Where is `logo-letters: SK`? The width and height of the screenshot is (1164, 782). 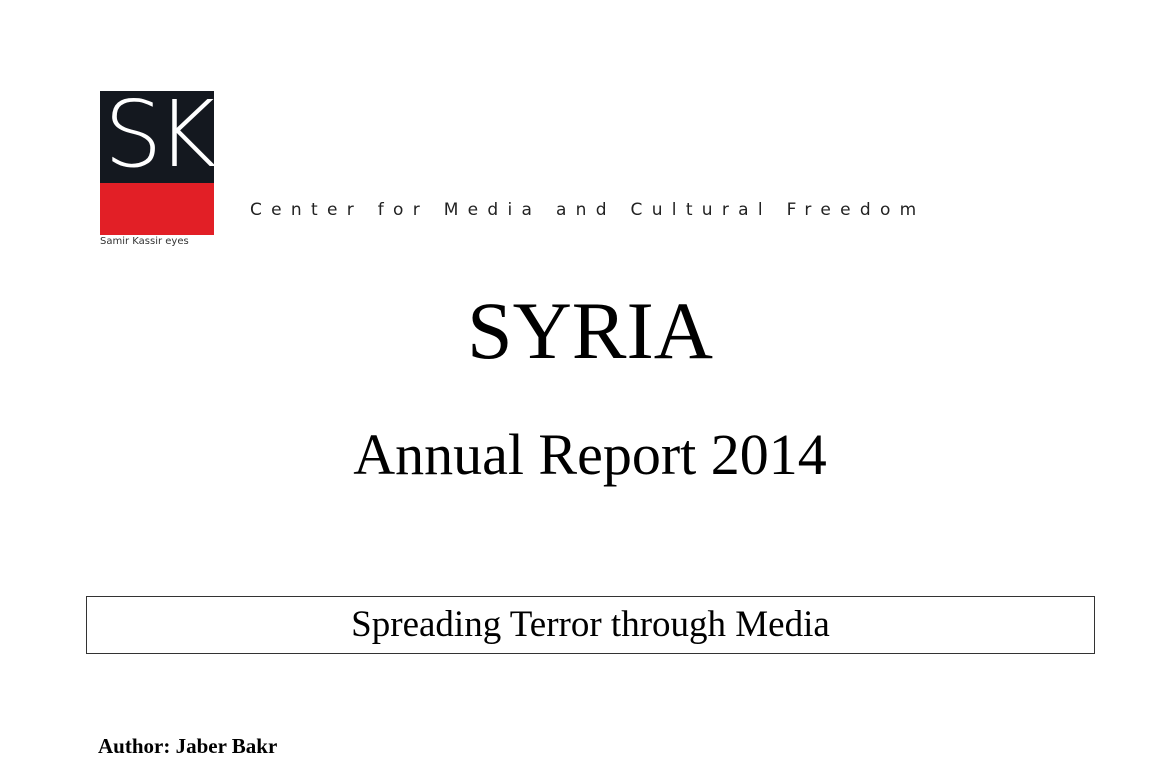
logo-letters: SK is located at coordinates (160, 134).